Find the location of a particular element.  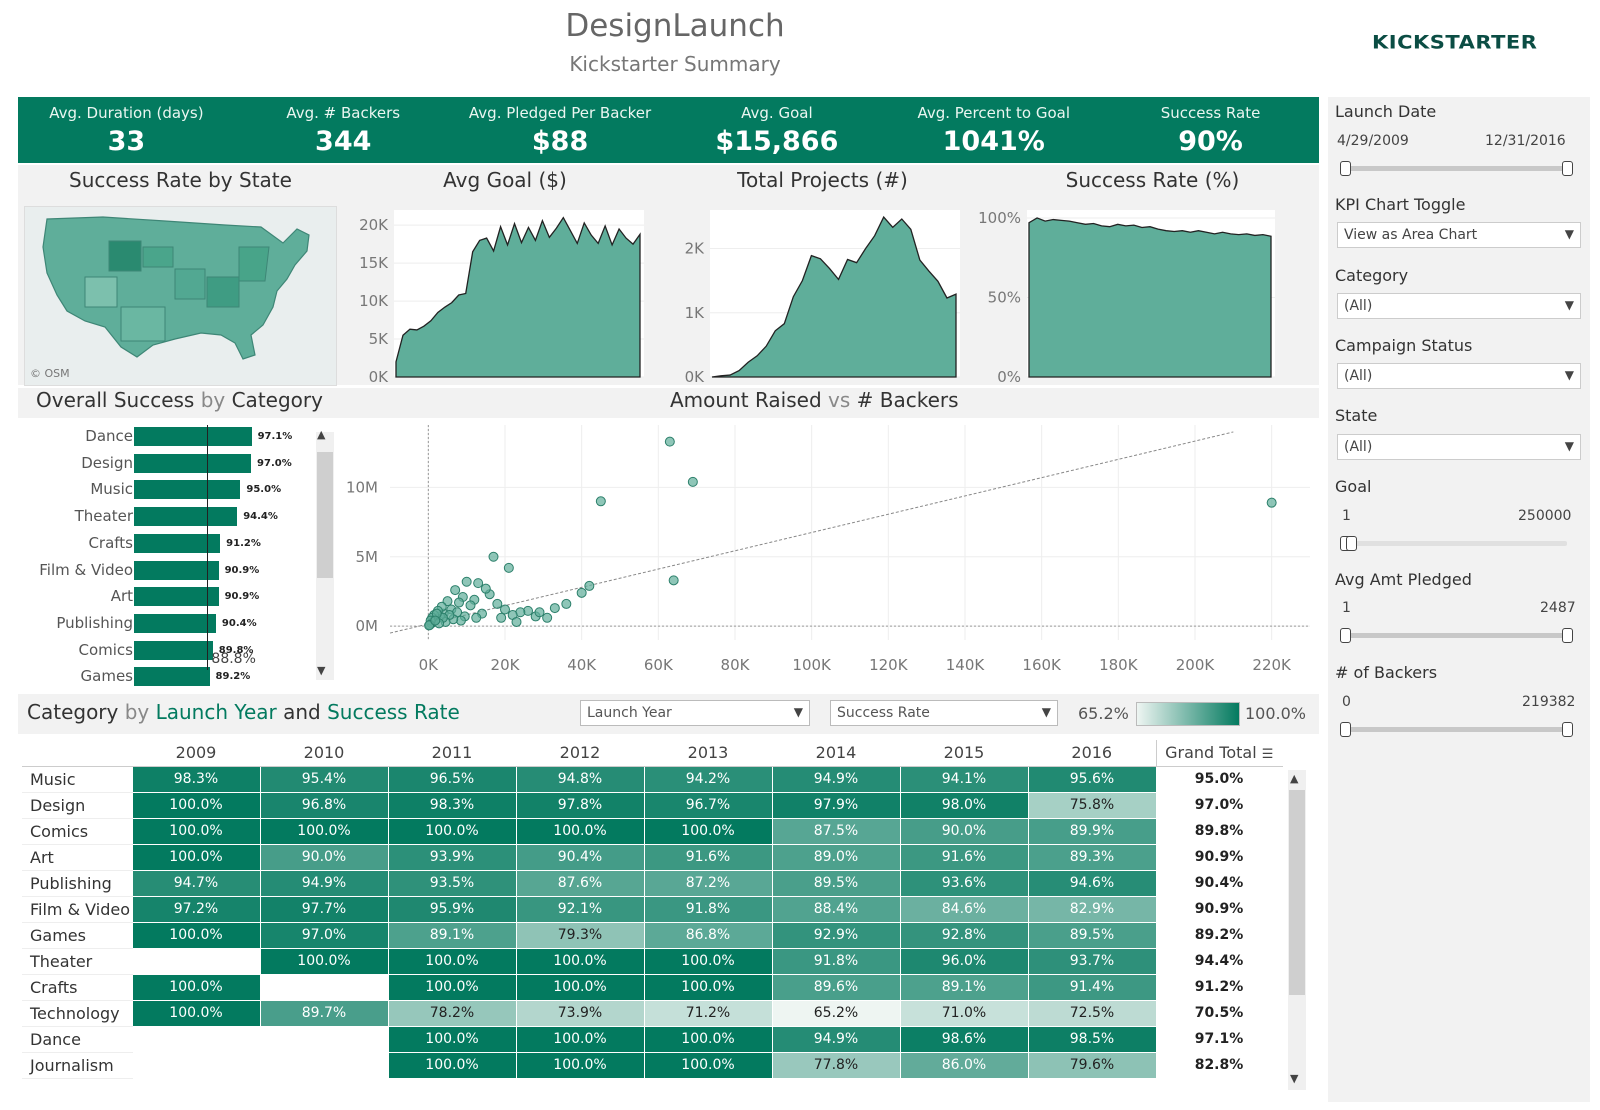

year-header: 2013 is located at coordinates (708, 753).